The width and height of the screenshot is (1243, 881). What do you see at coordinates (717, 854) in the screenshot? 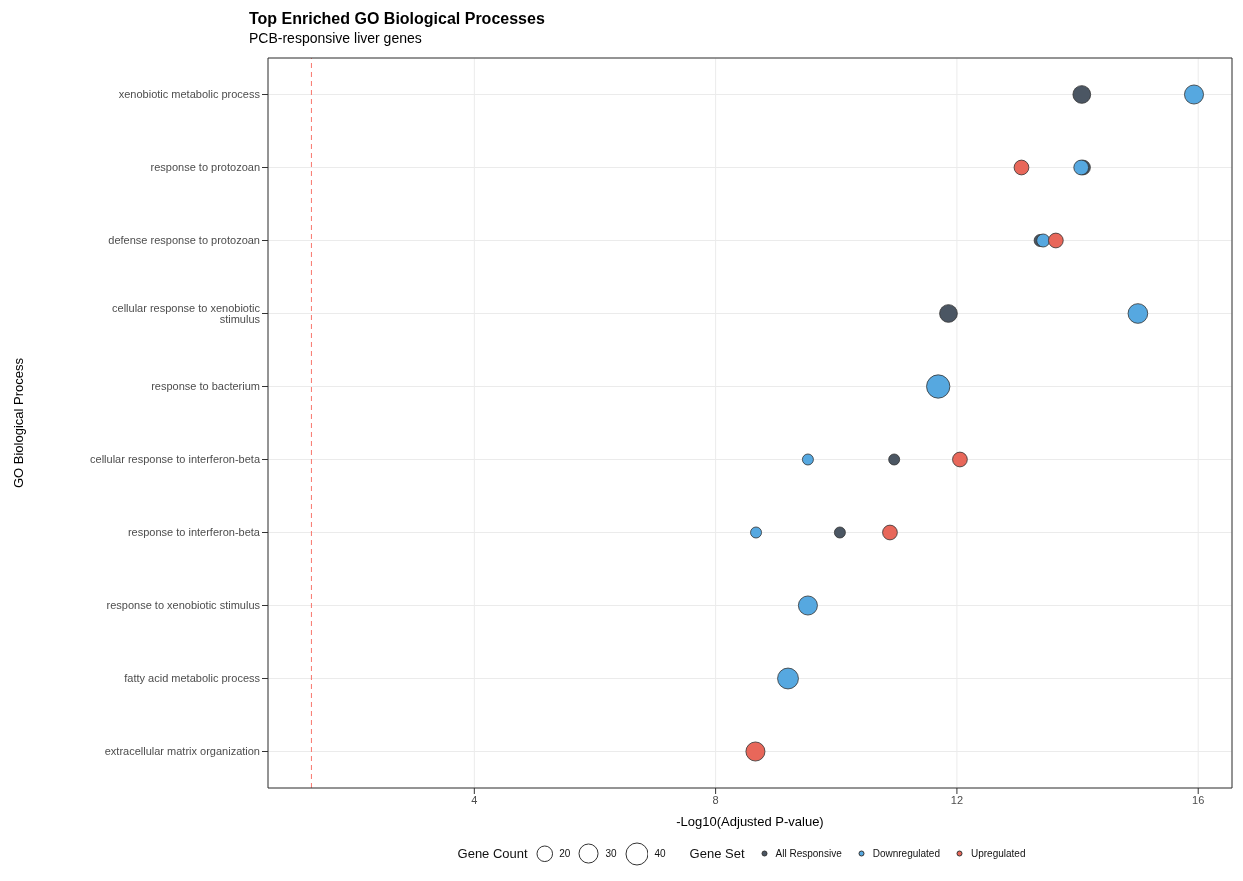
I see `legend-title: Gene Set` at bounding box center [717, 854].